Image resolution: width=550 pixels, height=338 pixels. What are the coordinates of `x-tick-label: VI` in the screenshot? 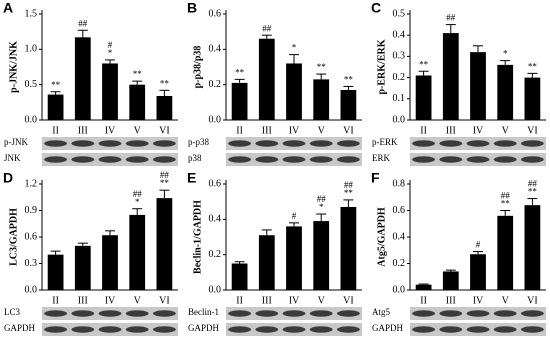 It's located at (164, 130).